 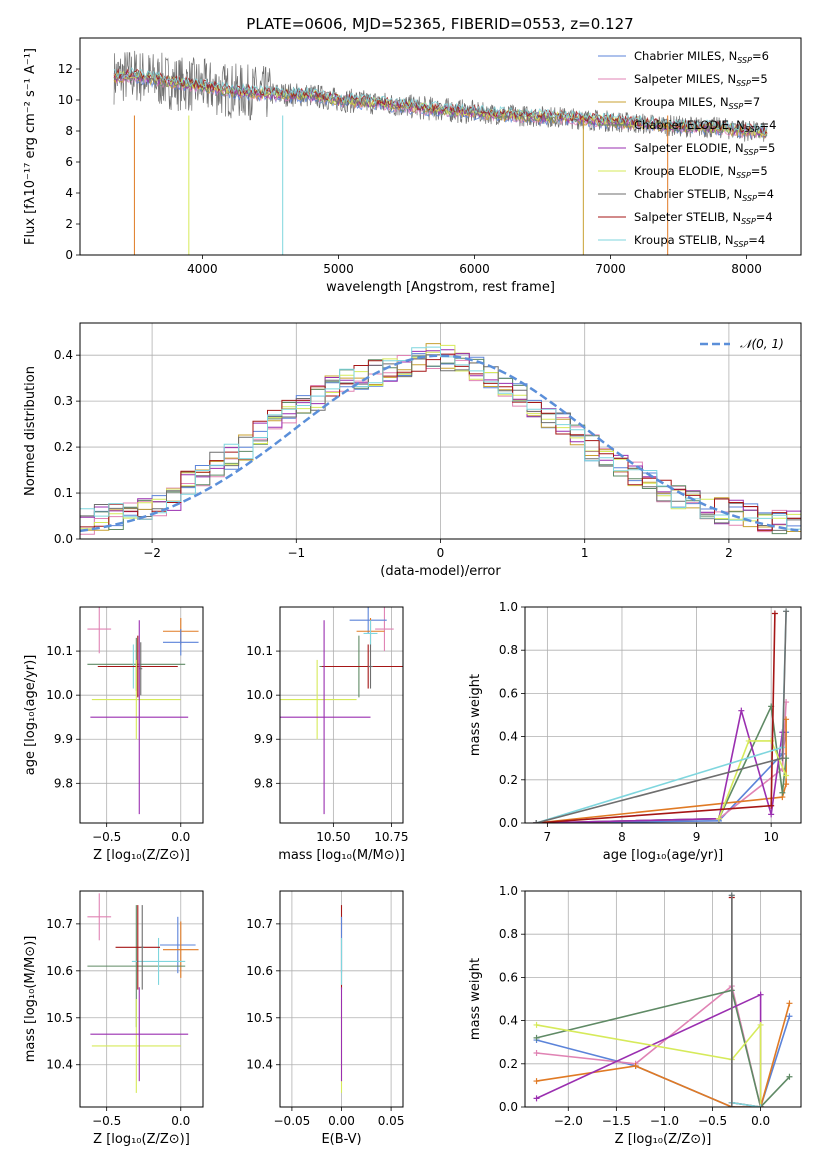 What do you see at coordinates (30, 715) in the screenshot?
I see `y-axis-label: age [log₁₀(age/yr)]` at bounding box center [30, 715].